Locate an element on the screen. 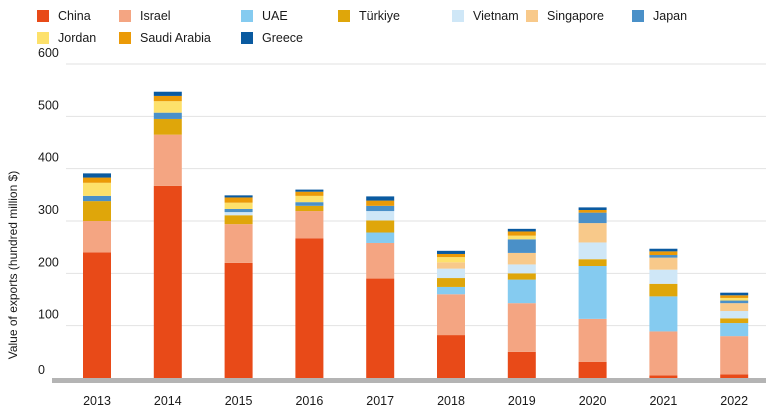 The image size is (766, 413). legend-label: UAE is located at coordinates (275, 16).